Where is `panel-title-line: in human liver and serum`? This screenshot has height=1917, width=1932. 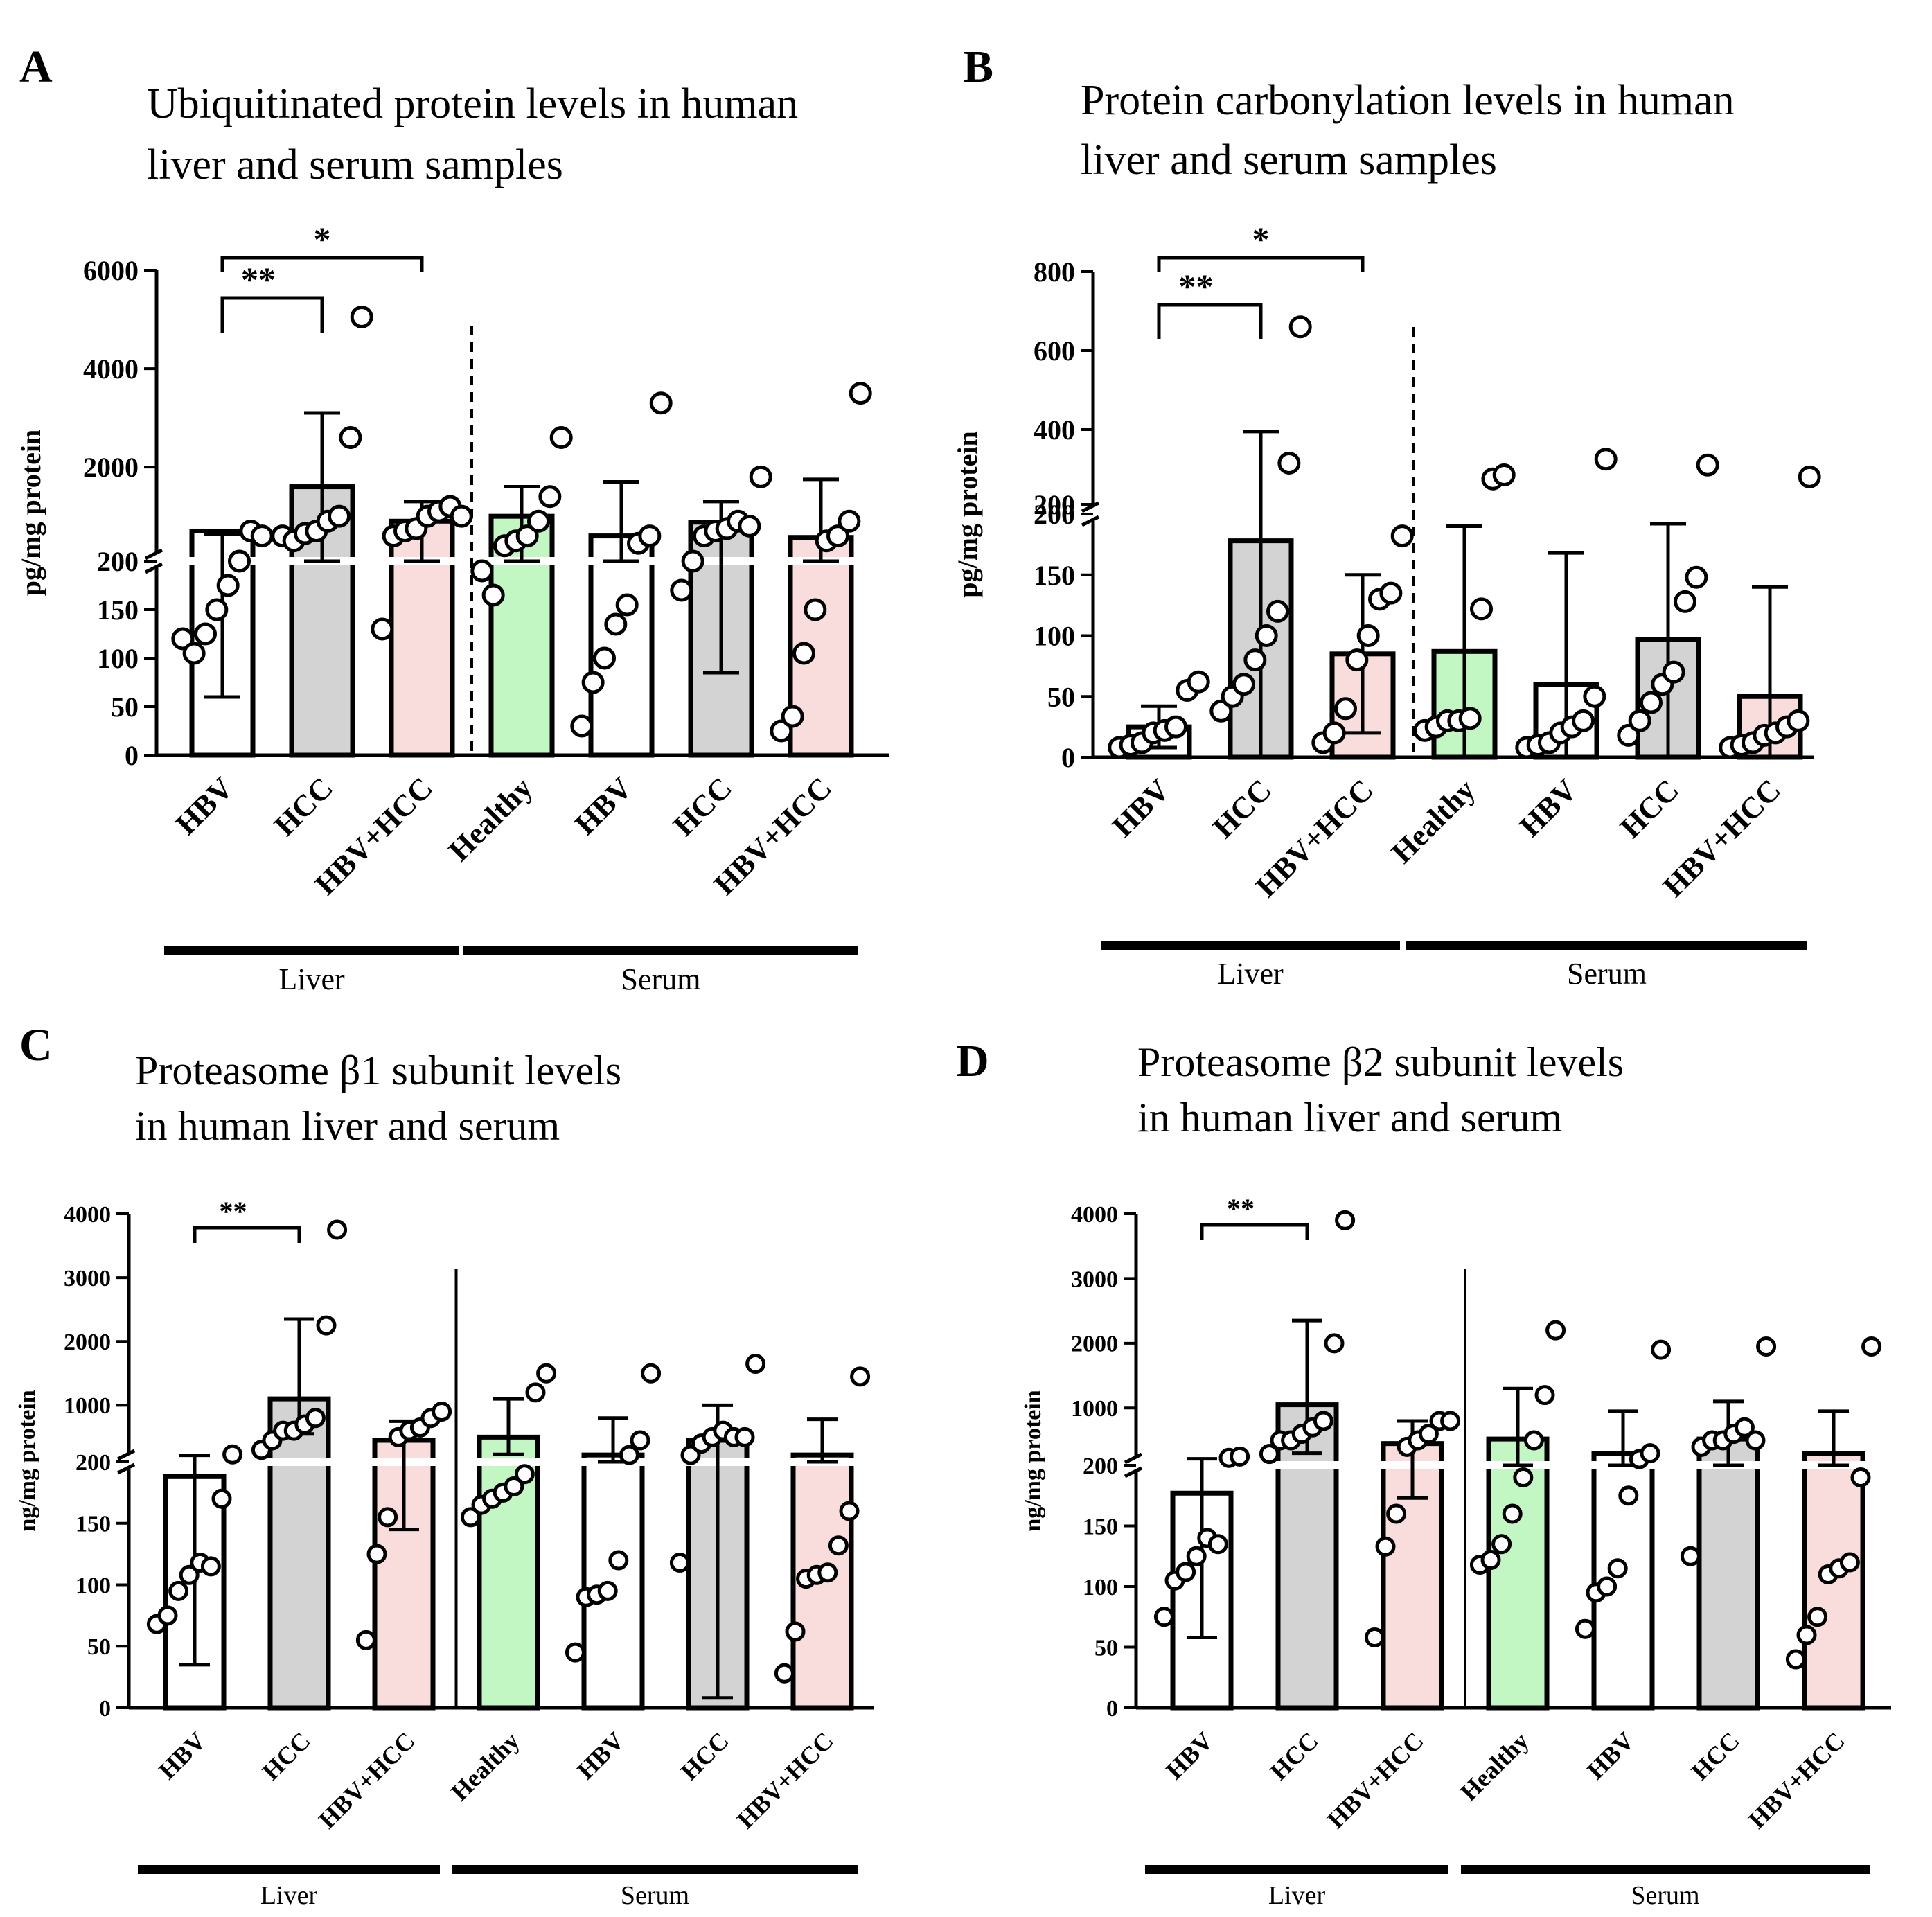
panel-title-line: in human liver and serum is located at coordinates (347, 1126).